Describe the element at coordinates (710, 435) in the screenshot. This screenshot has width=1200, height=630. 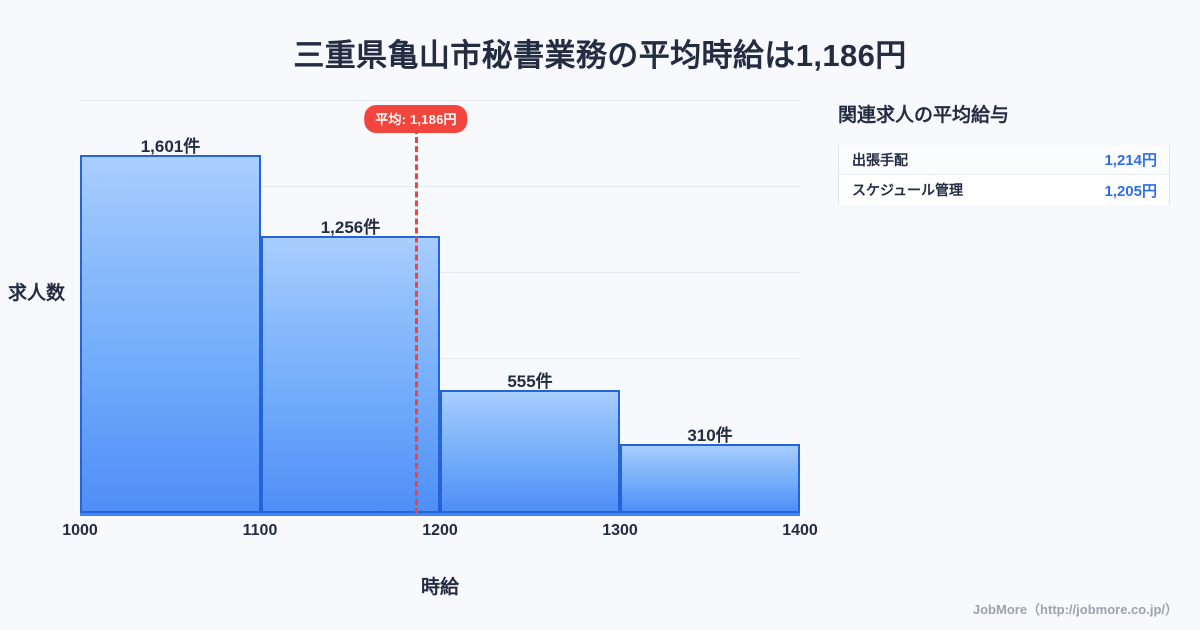
I see `bar-value-label: 310件` at that location.